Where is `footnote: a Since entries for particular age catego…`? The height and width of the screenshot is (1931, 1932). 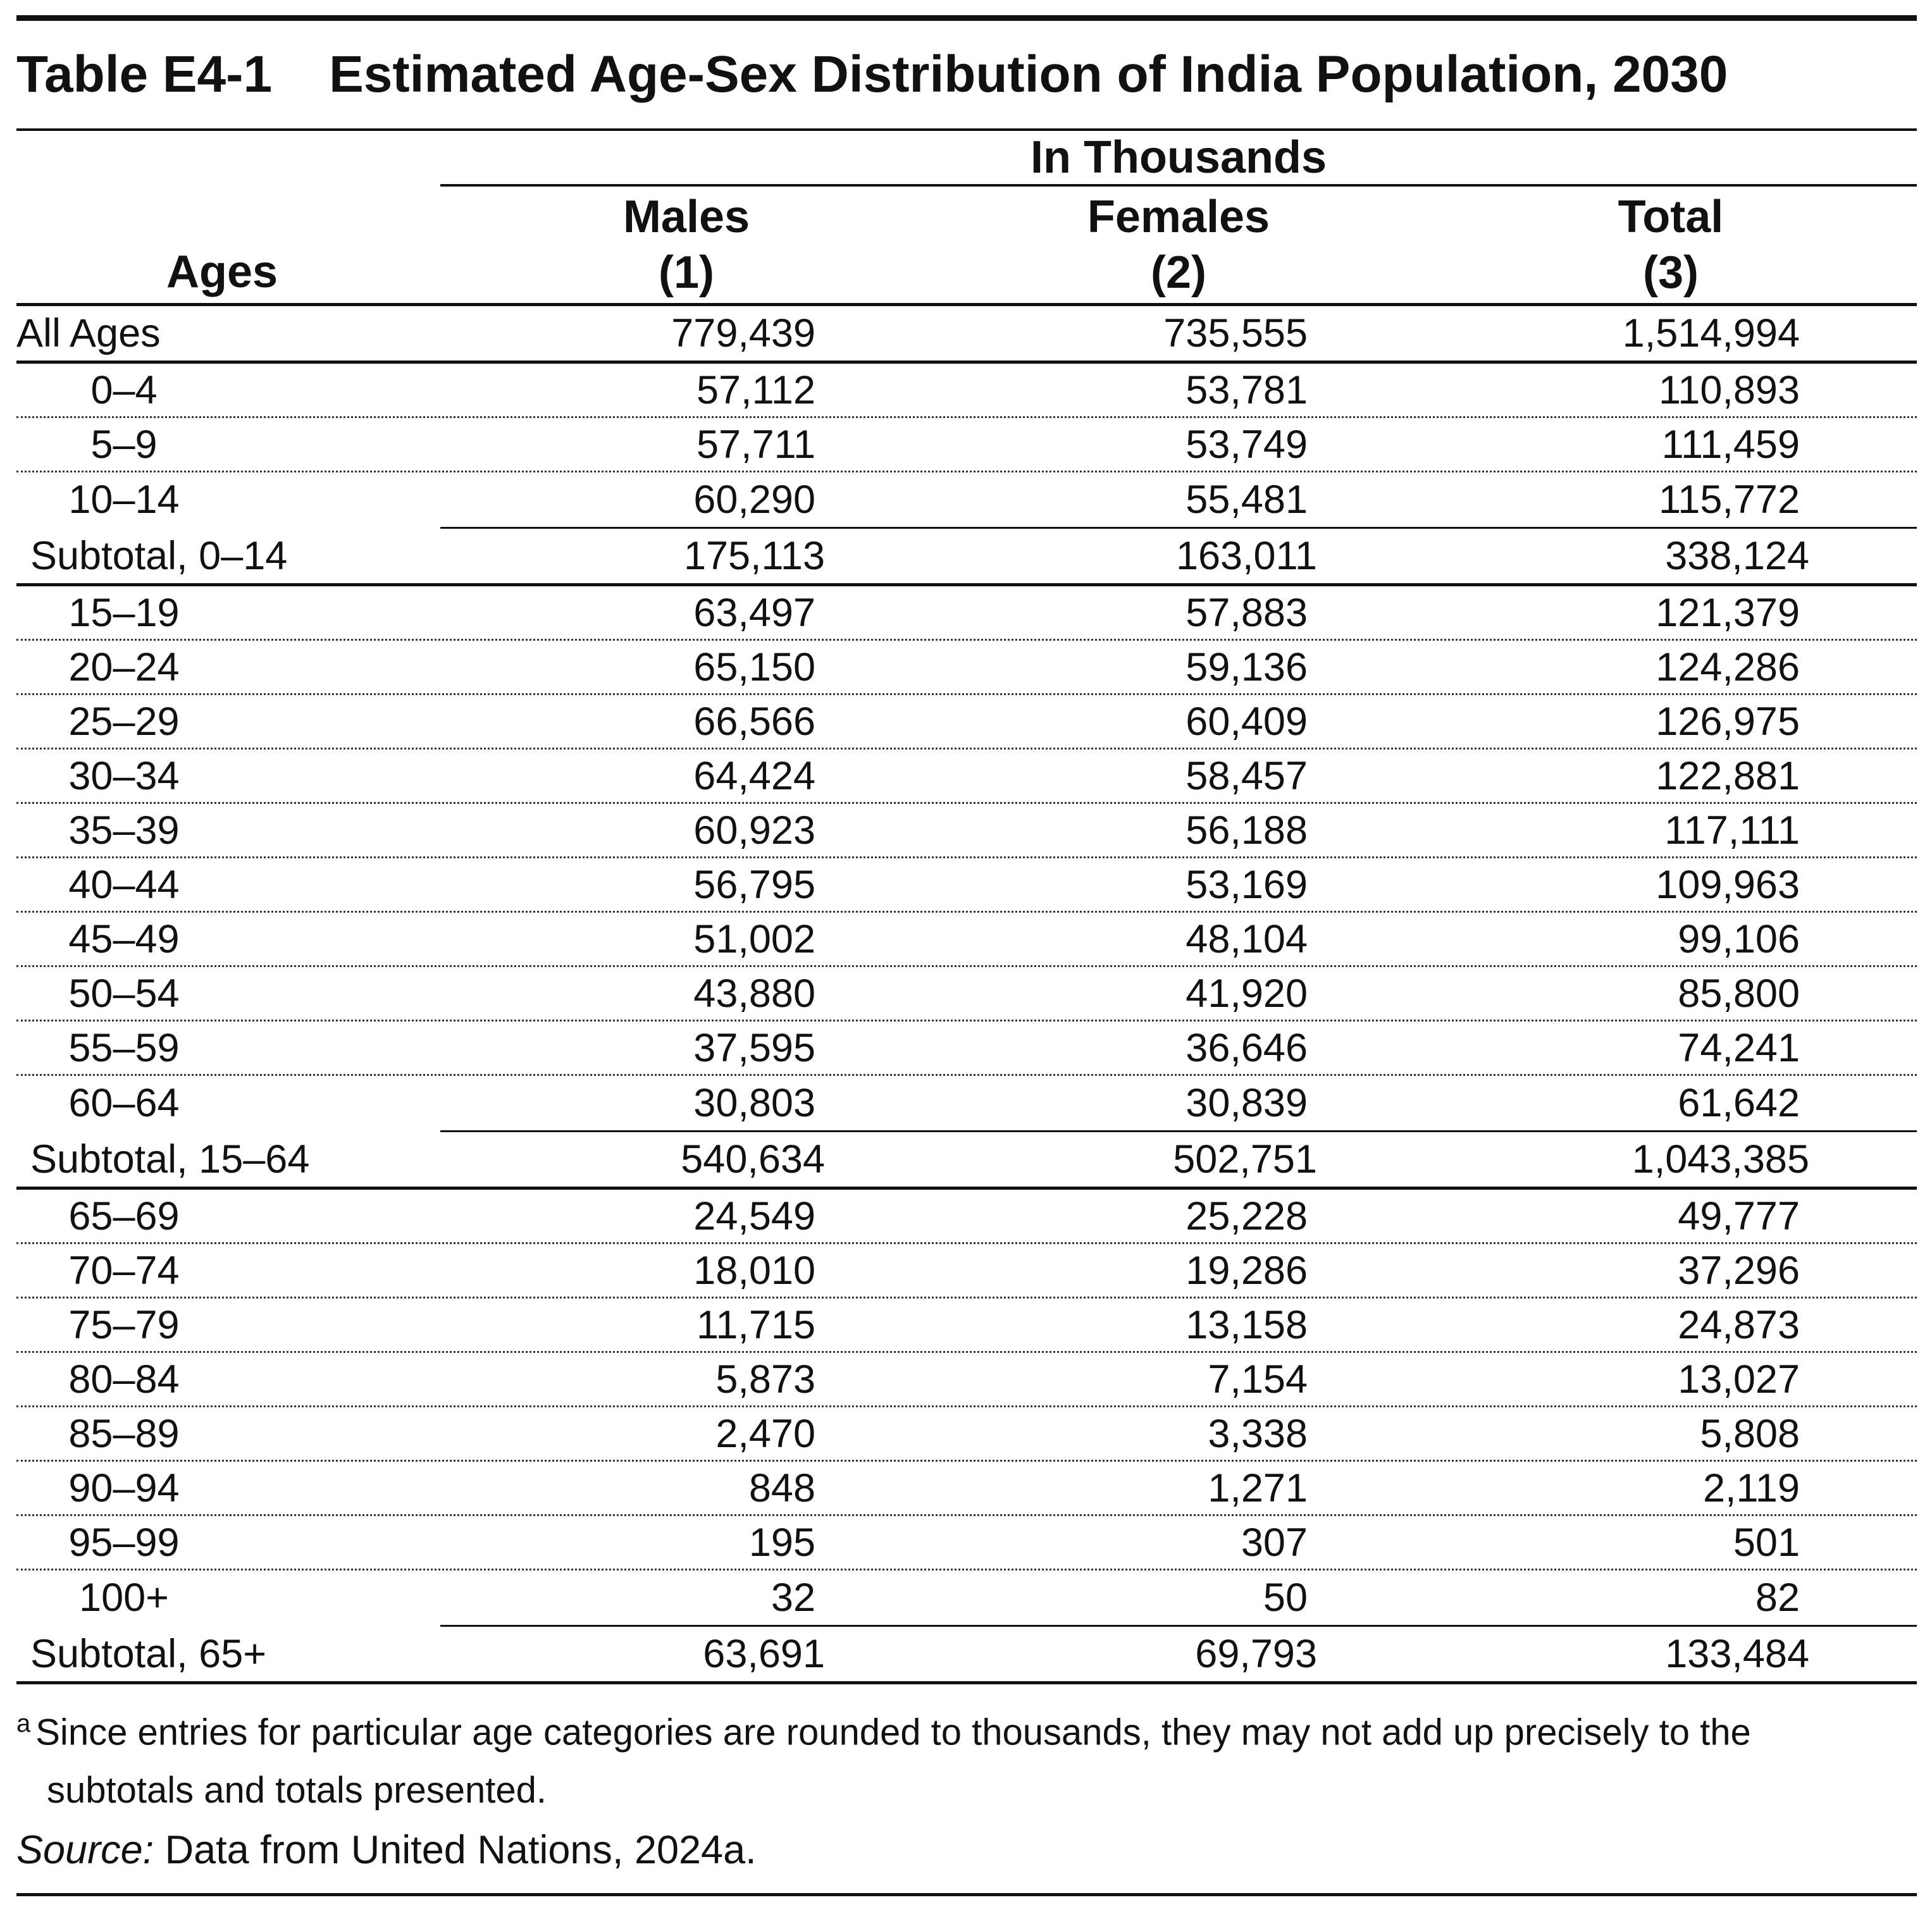 footnote: a Since entries for particular age catego… is located at coordinates (967, 1757).